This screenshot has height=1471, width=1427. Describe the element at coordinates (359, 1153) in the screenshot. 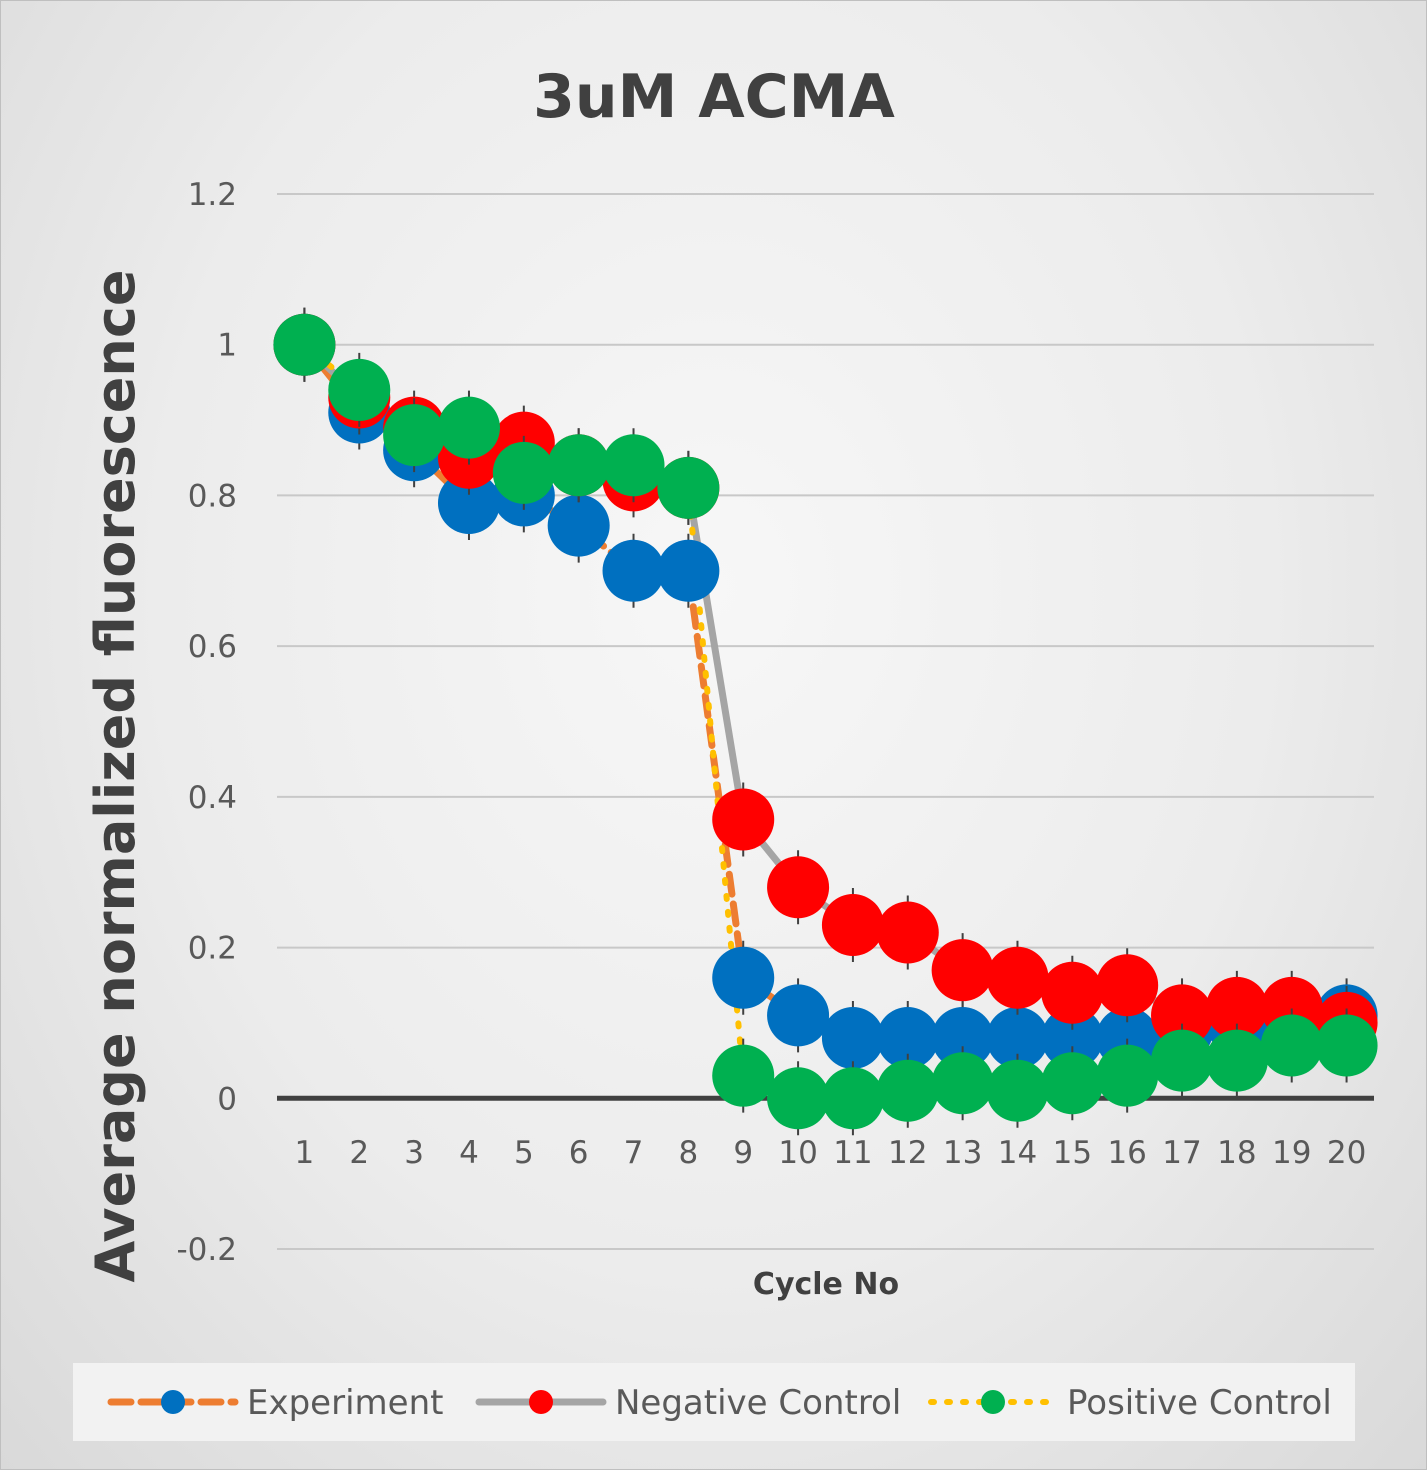

I see `x-tick-label: 2` at that location.